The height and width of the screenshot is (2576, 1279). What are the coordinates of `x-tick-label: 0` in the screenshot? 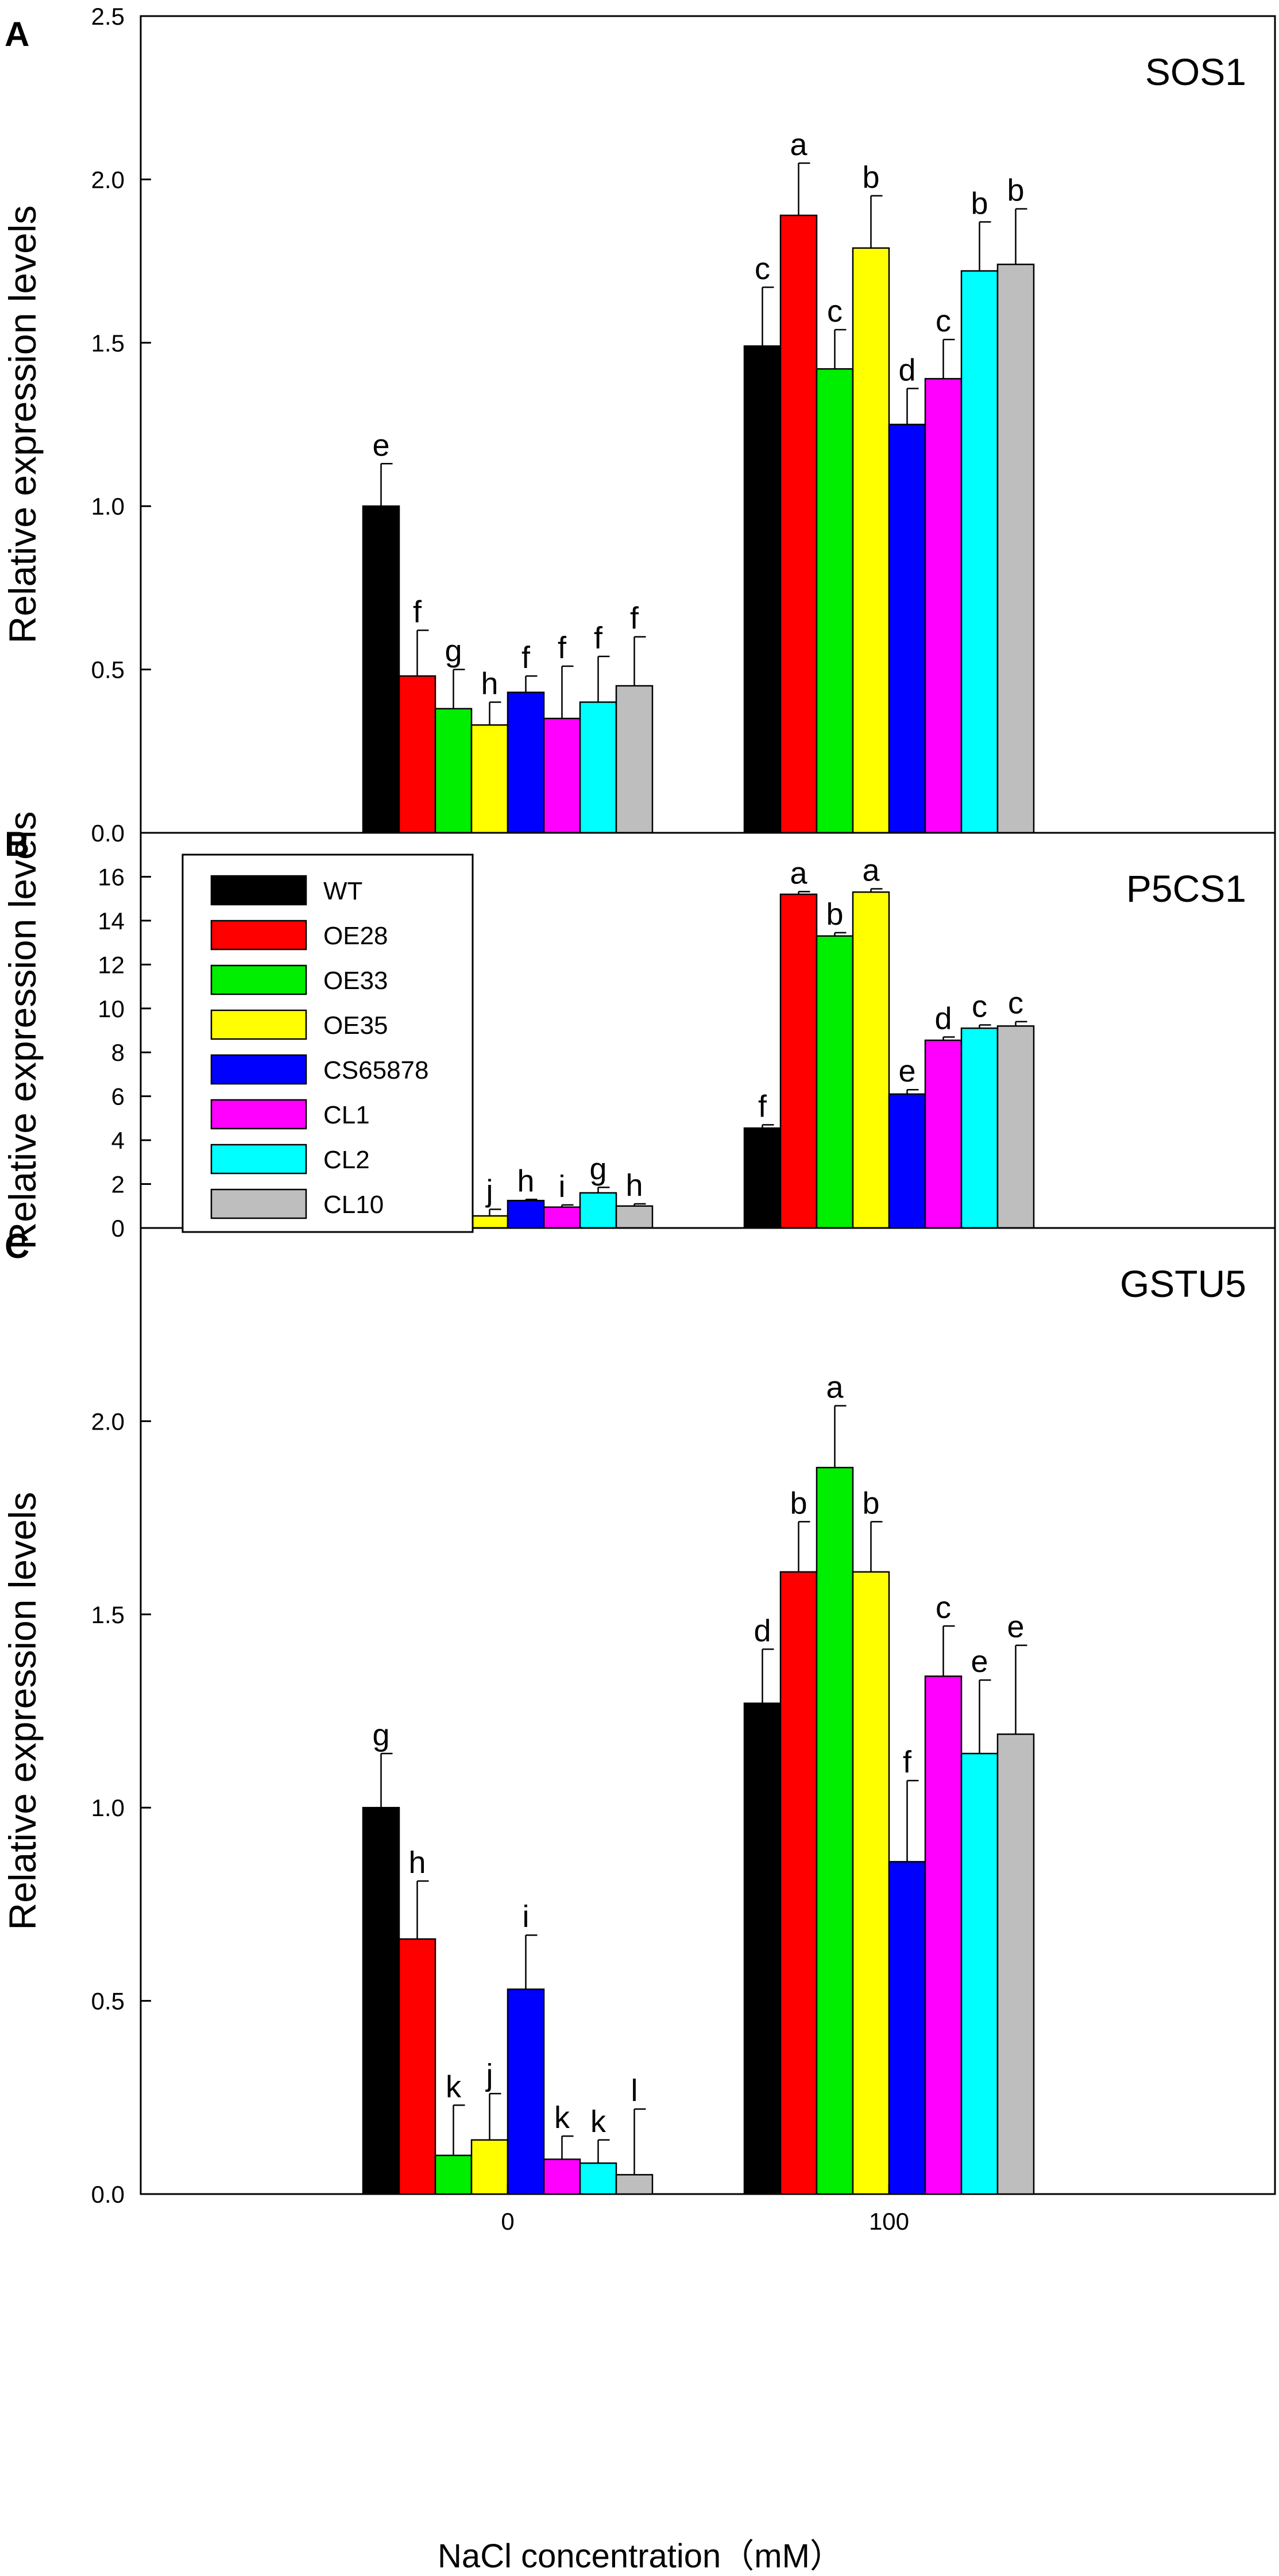 It's located at (508, 2221).